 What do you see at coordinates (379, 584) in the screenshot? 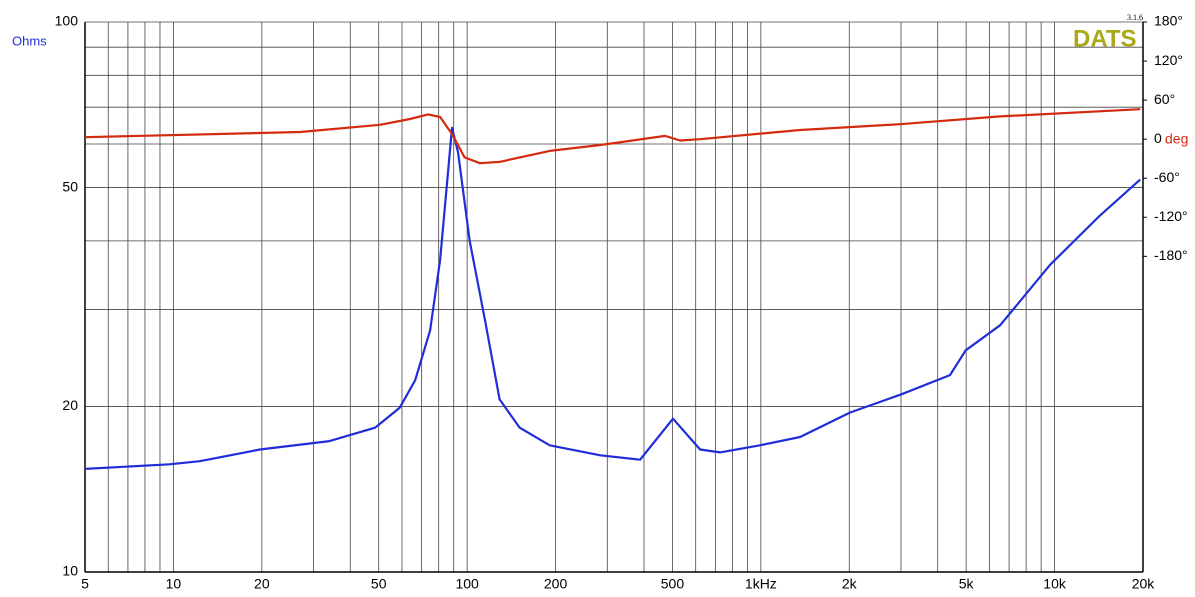
I see `x-tick-label: 50` at bounding box center [379, 584].